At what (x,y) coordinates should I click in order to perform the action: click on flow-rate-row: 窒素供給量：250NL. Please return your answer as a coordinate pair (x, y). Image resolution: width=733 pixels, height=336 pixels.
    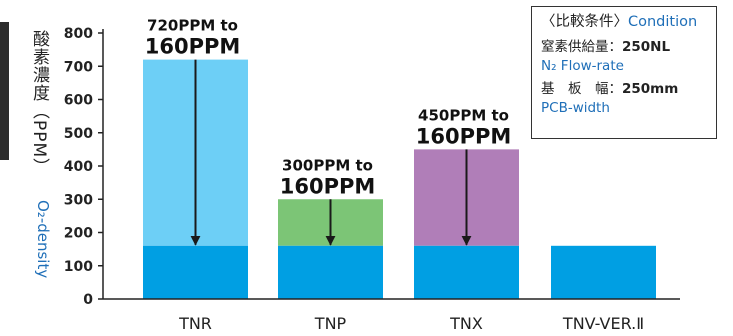
    Looking at the image, I should click on (628, 47).